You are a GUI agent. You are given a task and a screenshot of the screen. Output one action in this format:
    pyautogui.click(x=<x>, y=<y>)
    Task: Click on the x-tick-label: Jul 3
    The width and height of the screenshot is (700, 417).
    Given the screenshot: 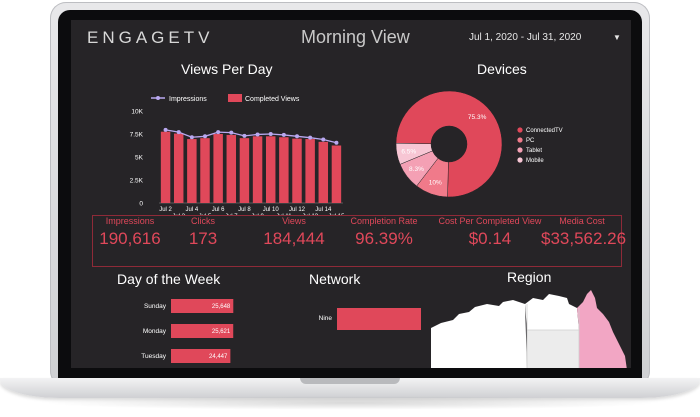 What is the action you would take?
    pyautogui.click(x=178, y=214)
    